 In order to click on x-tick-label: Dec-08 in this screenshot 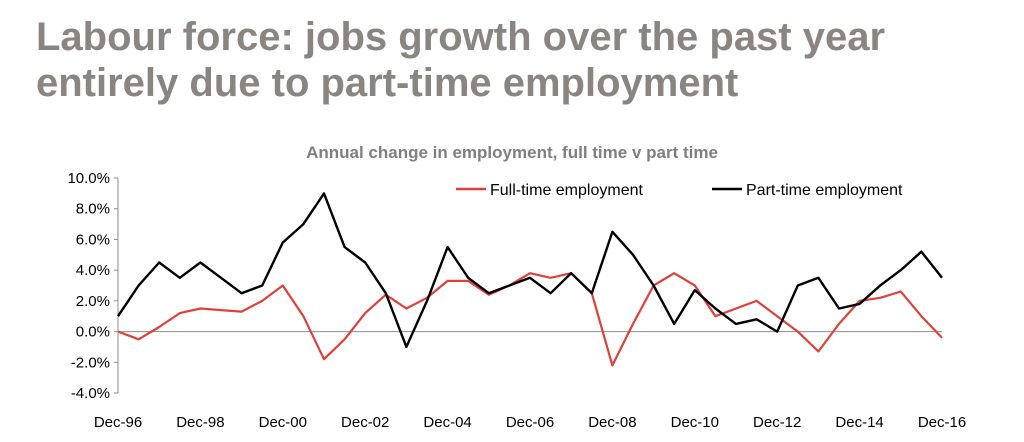, I will do `click(612, 422)`.